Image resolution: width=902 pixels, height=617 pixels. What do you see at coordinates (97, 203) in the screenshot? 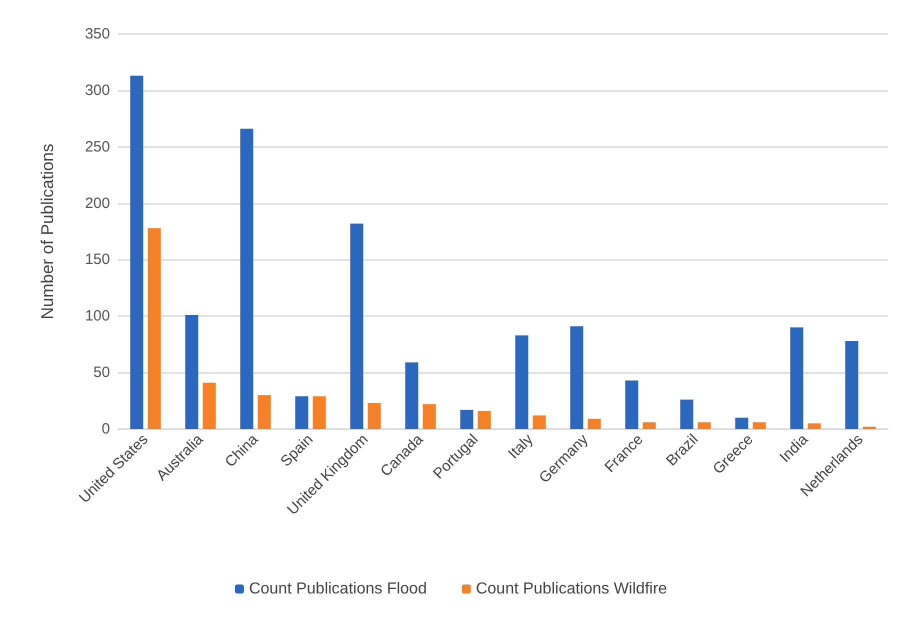
I see `y-tick-label: 200` at bounding box center [97, 203].